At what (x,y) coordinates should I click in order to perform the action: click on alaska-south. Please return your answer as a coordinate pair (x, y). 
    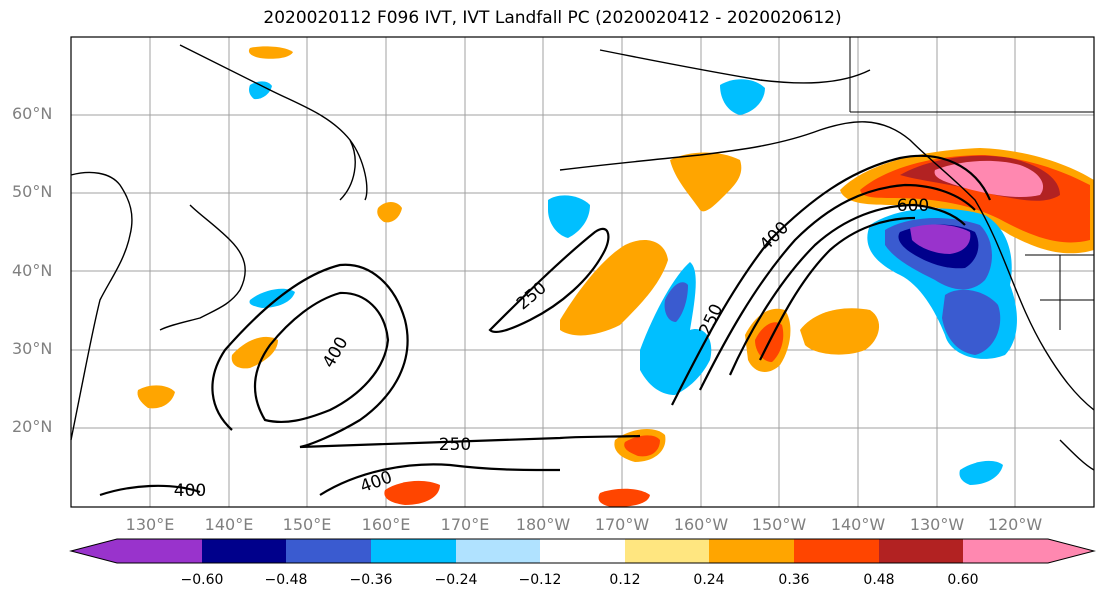
    Looking at the image, I should click on (785, 198).